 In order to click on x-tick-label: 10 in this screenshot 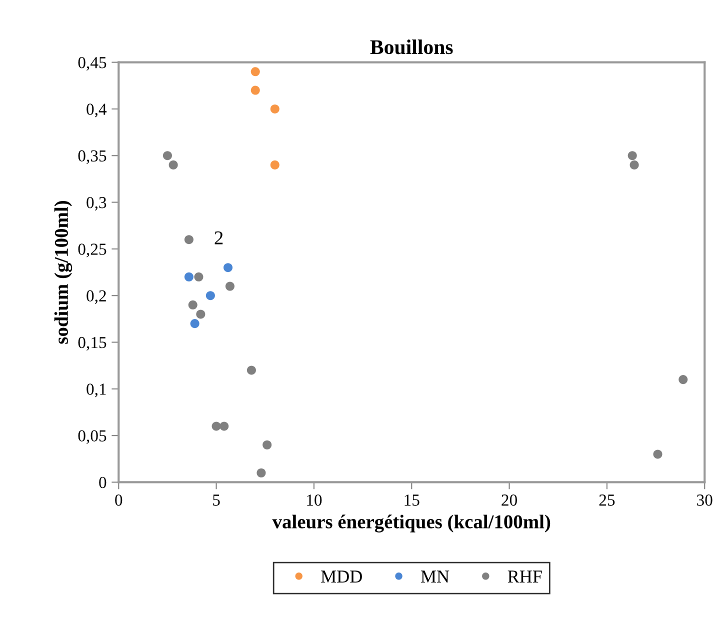, I will do `click(314, 500)`.